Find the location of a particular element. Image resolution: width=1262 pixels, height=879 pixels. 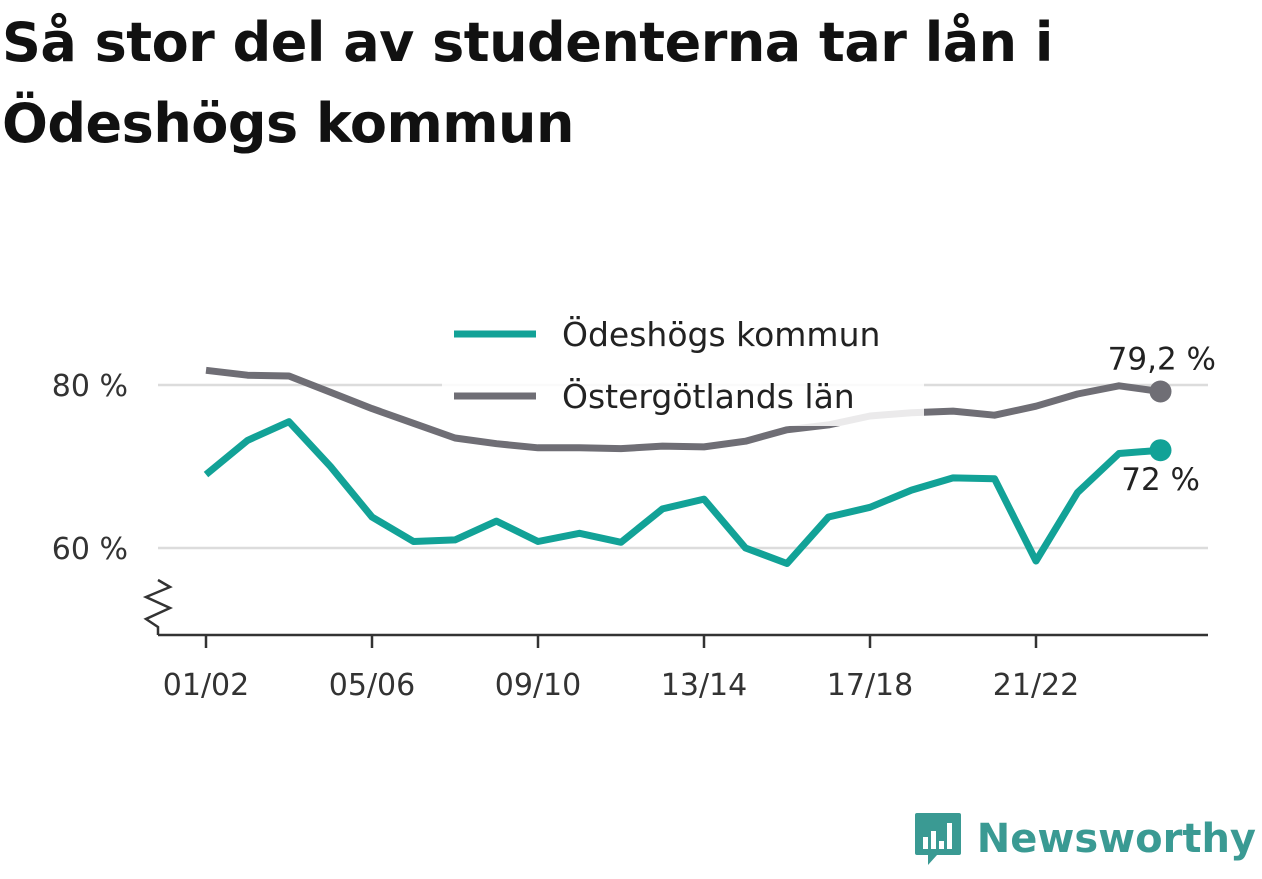

end-label-lan: 79,2 % is located at coordinates (1162, 360).